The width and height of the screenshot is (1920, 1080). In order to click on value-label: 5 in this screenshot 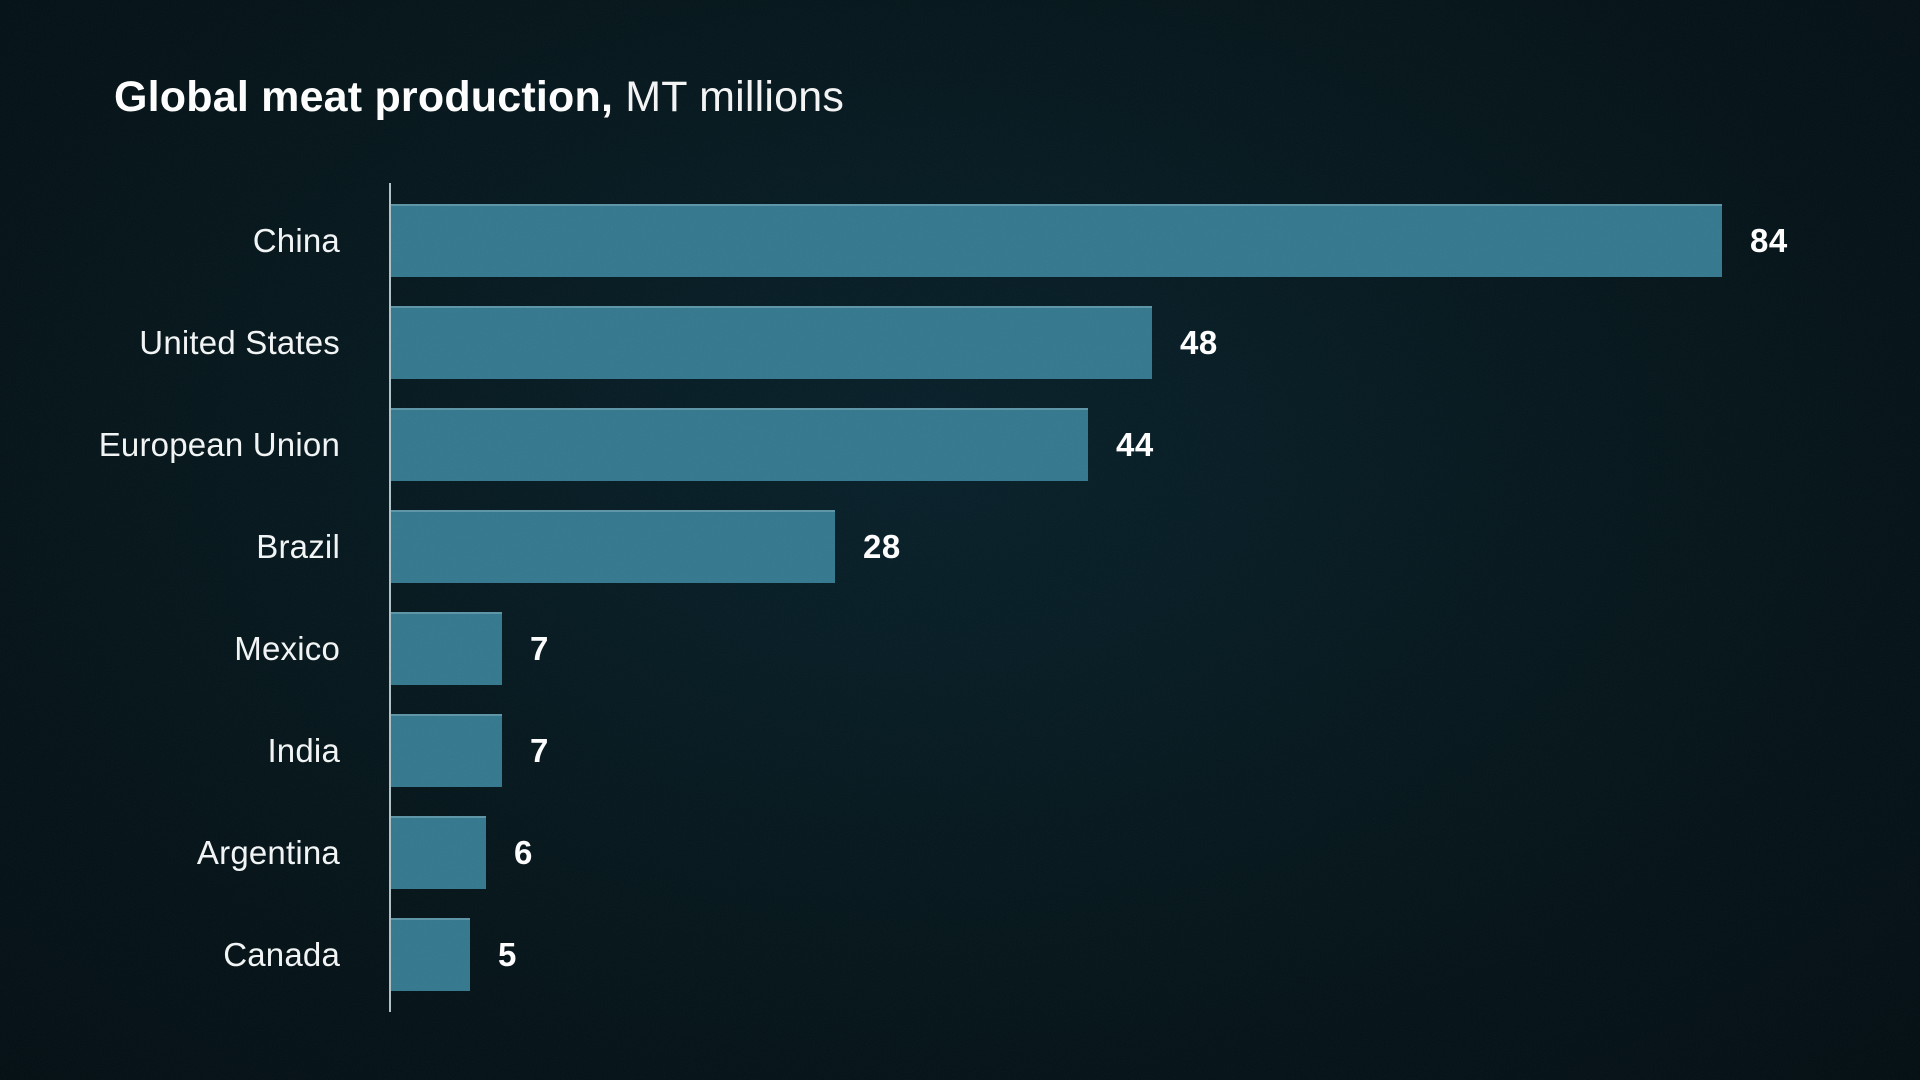, I will do `click(507, 954)`.